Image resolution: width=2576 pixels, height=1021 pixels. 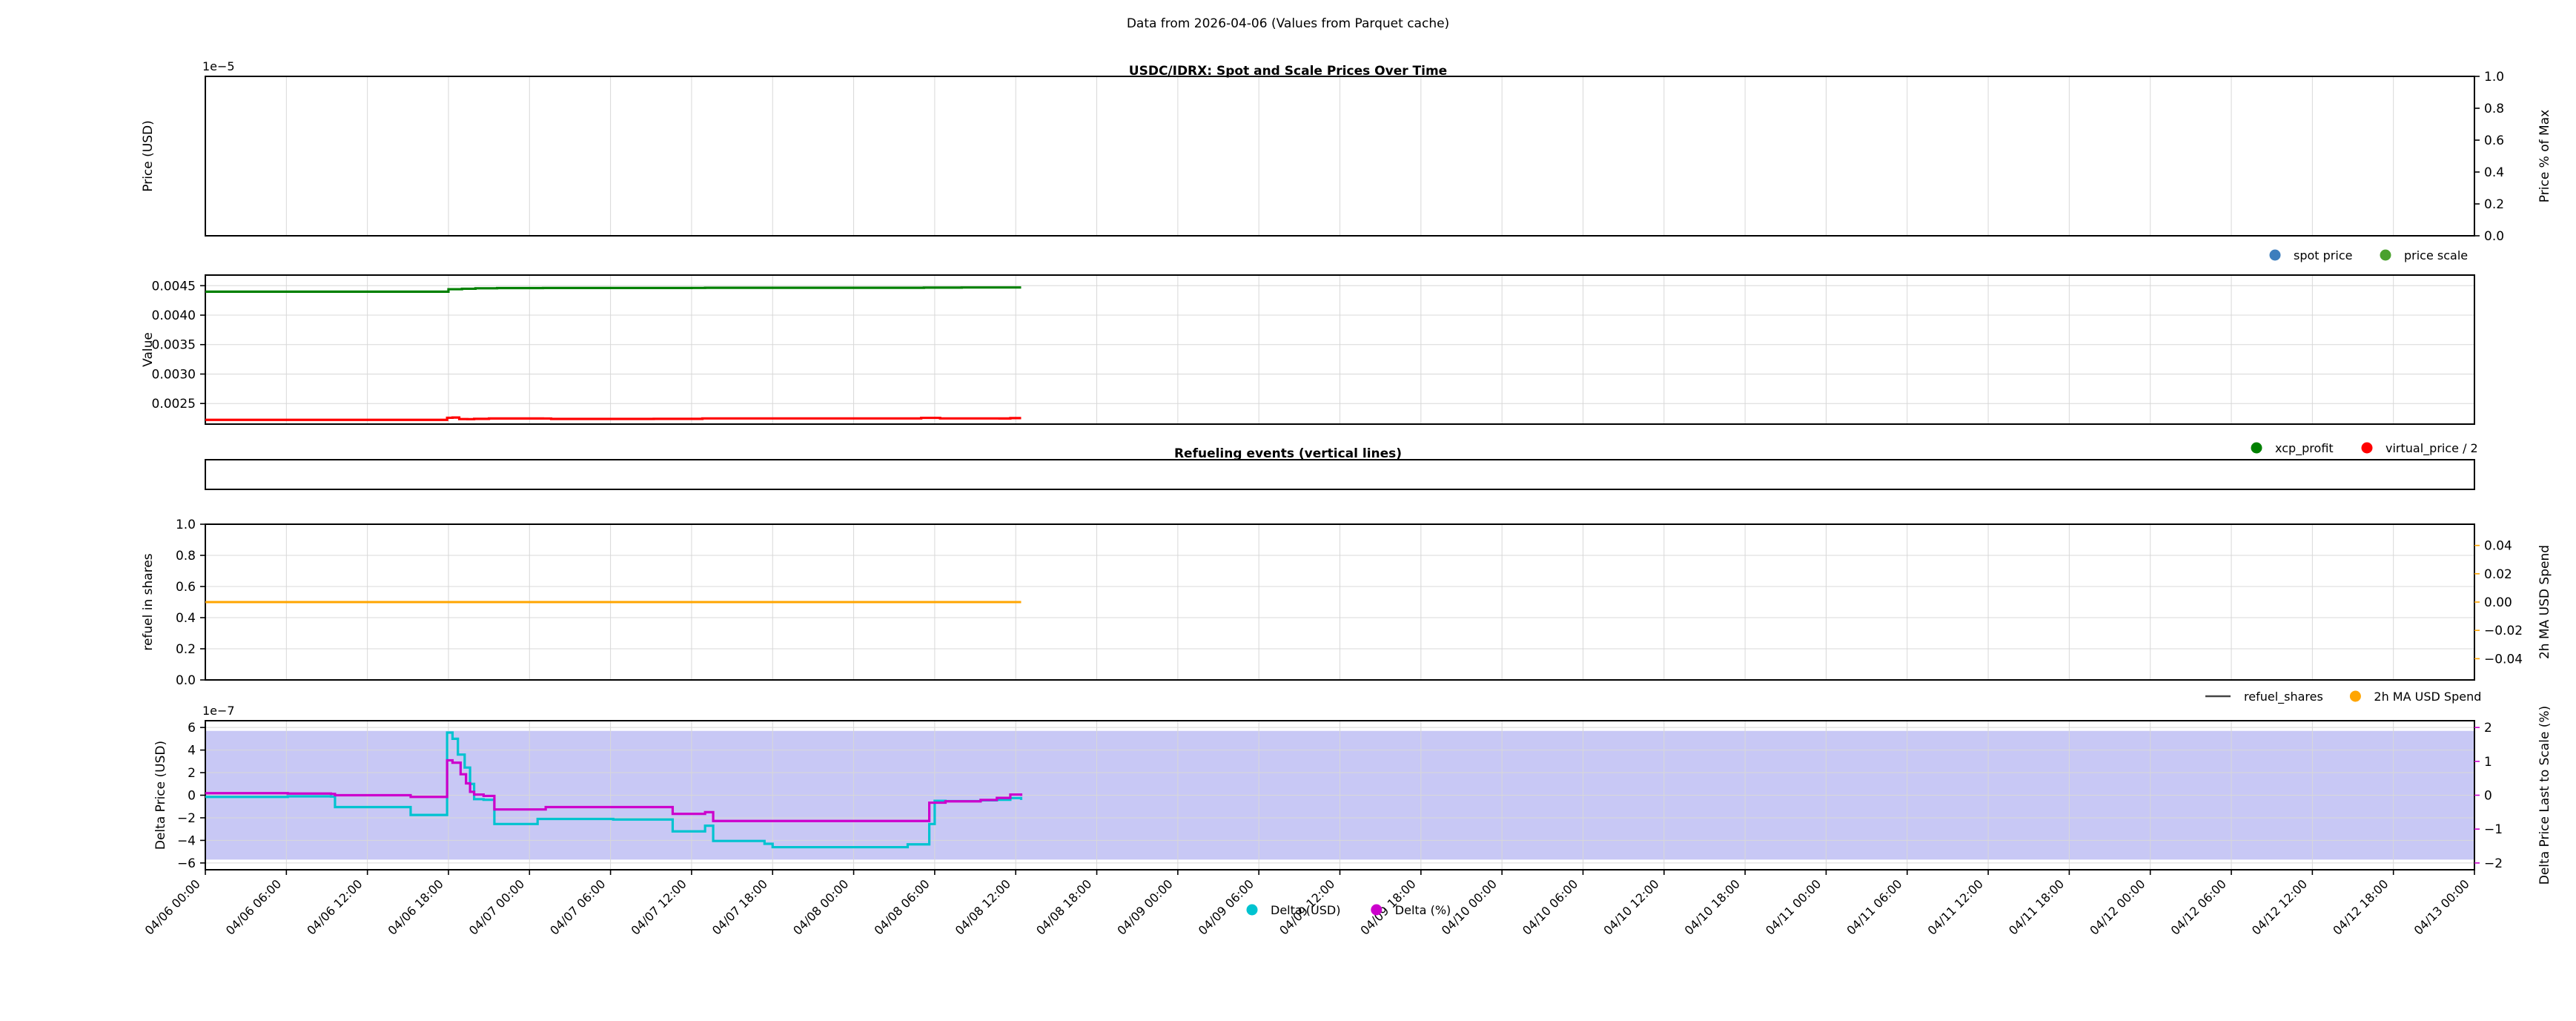 I want to click on legend-label-1: 2h MA USD Spend, so click(x=2427, y=697).